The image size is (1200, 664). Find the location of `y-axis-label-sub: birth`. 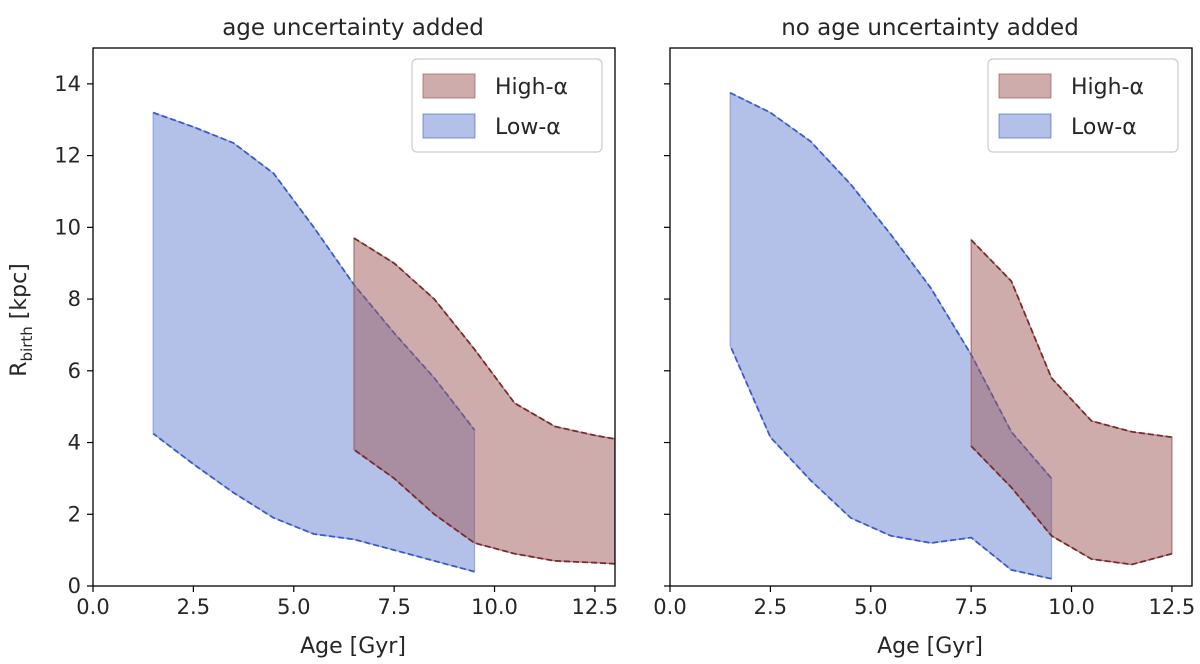

y-axis-label-sub: birth is located at coordinates (27, 343).